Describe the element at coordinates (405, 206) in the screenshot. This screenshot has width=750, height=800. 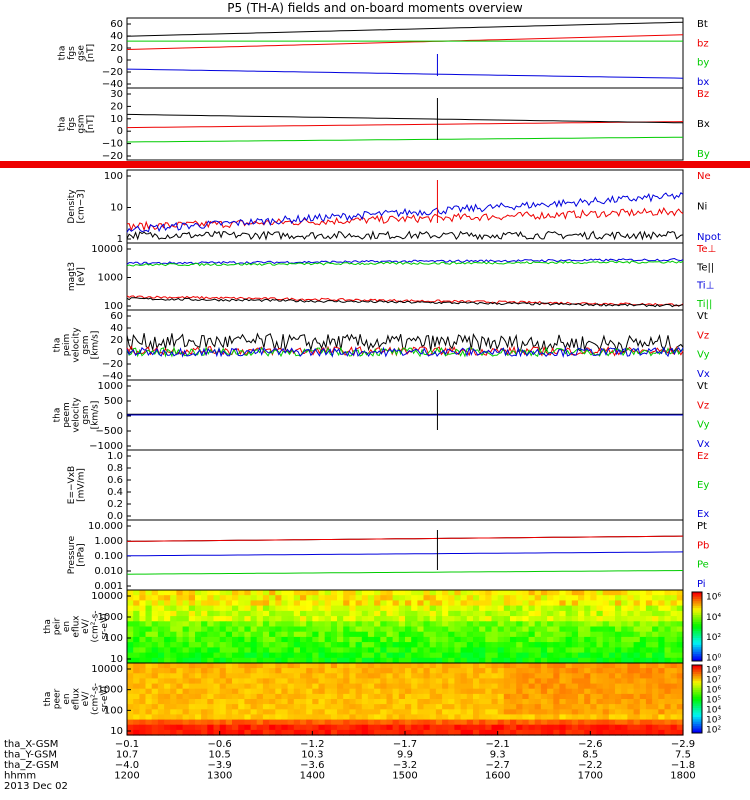
I see `panel-frame` at that location.